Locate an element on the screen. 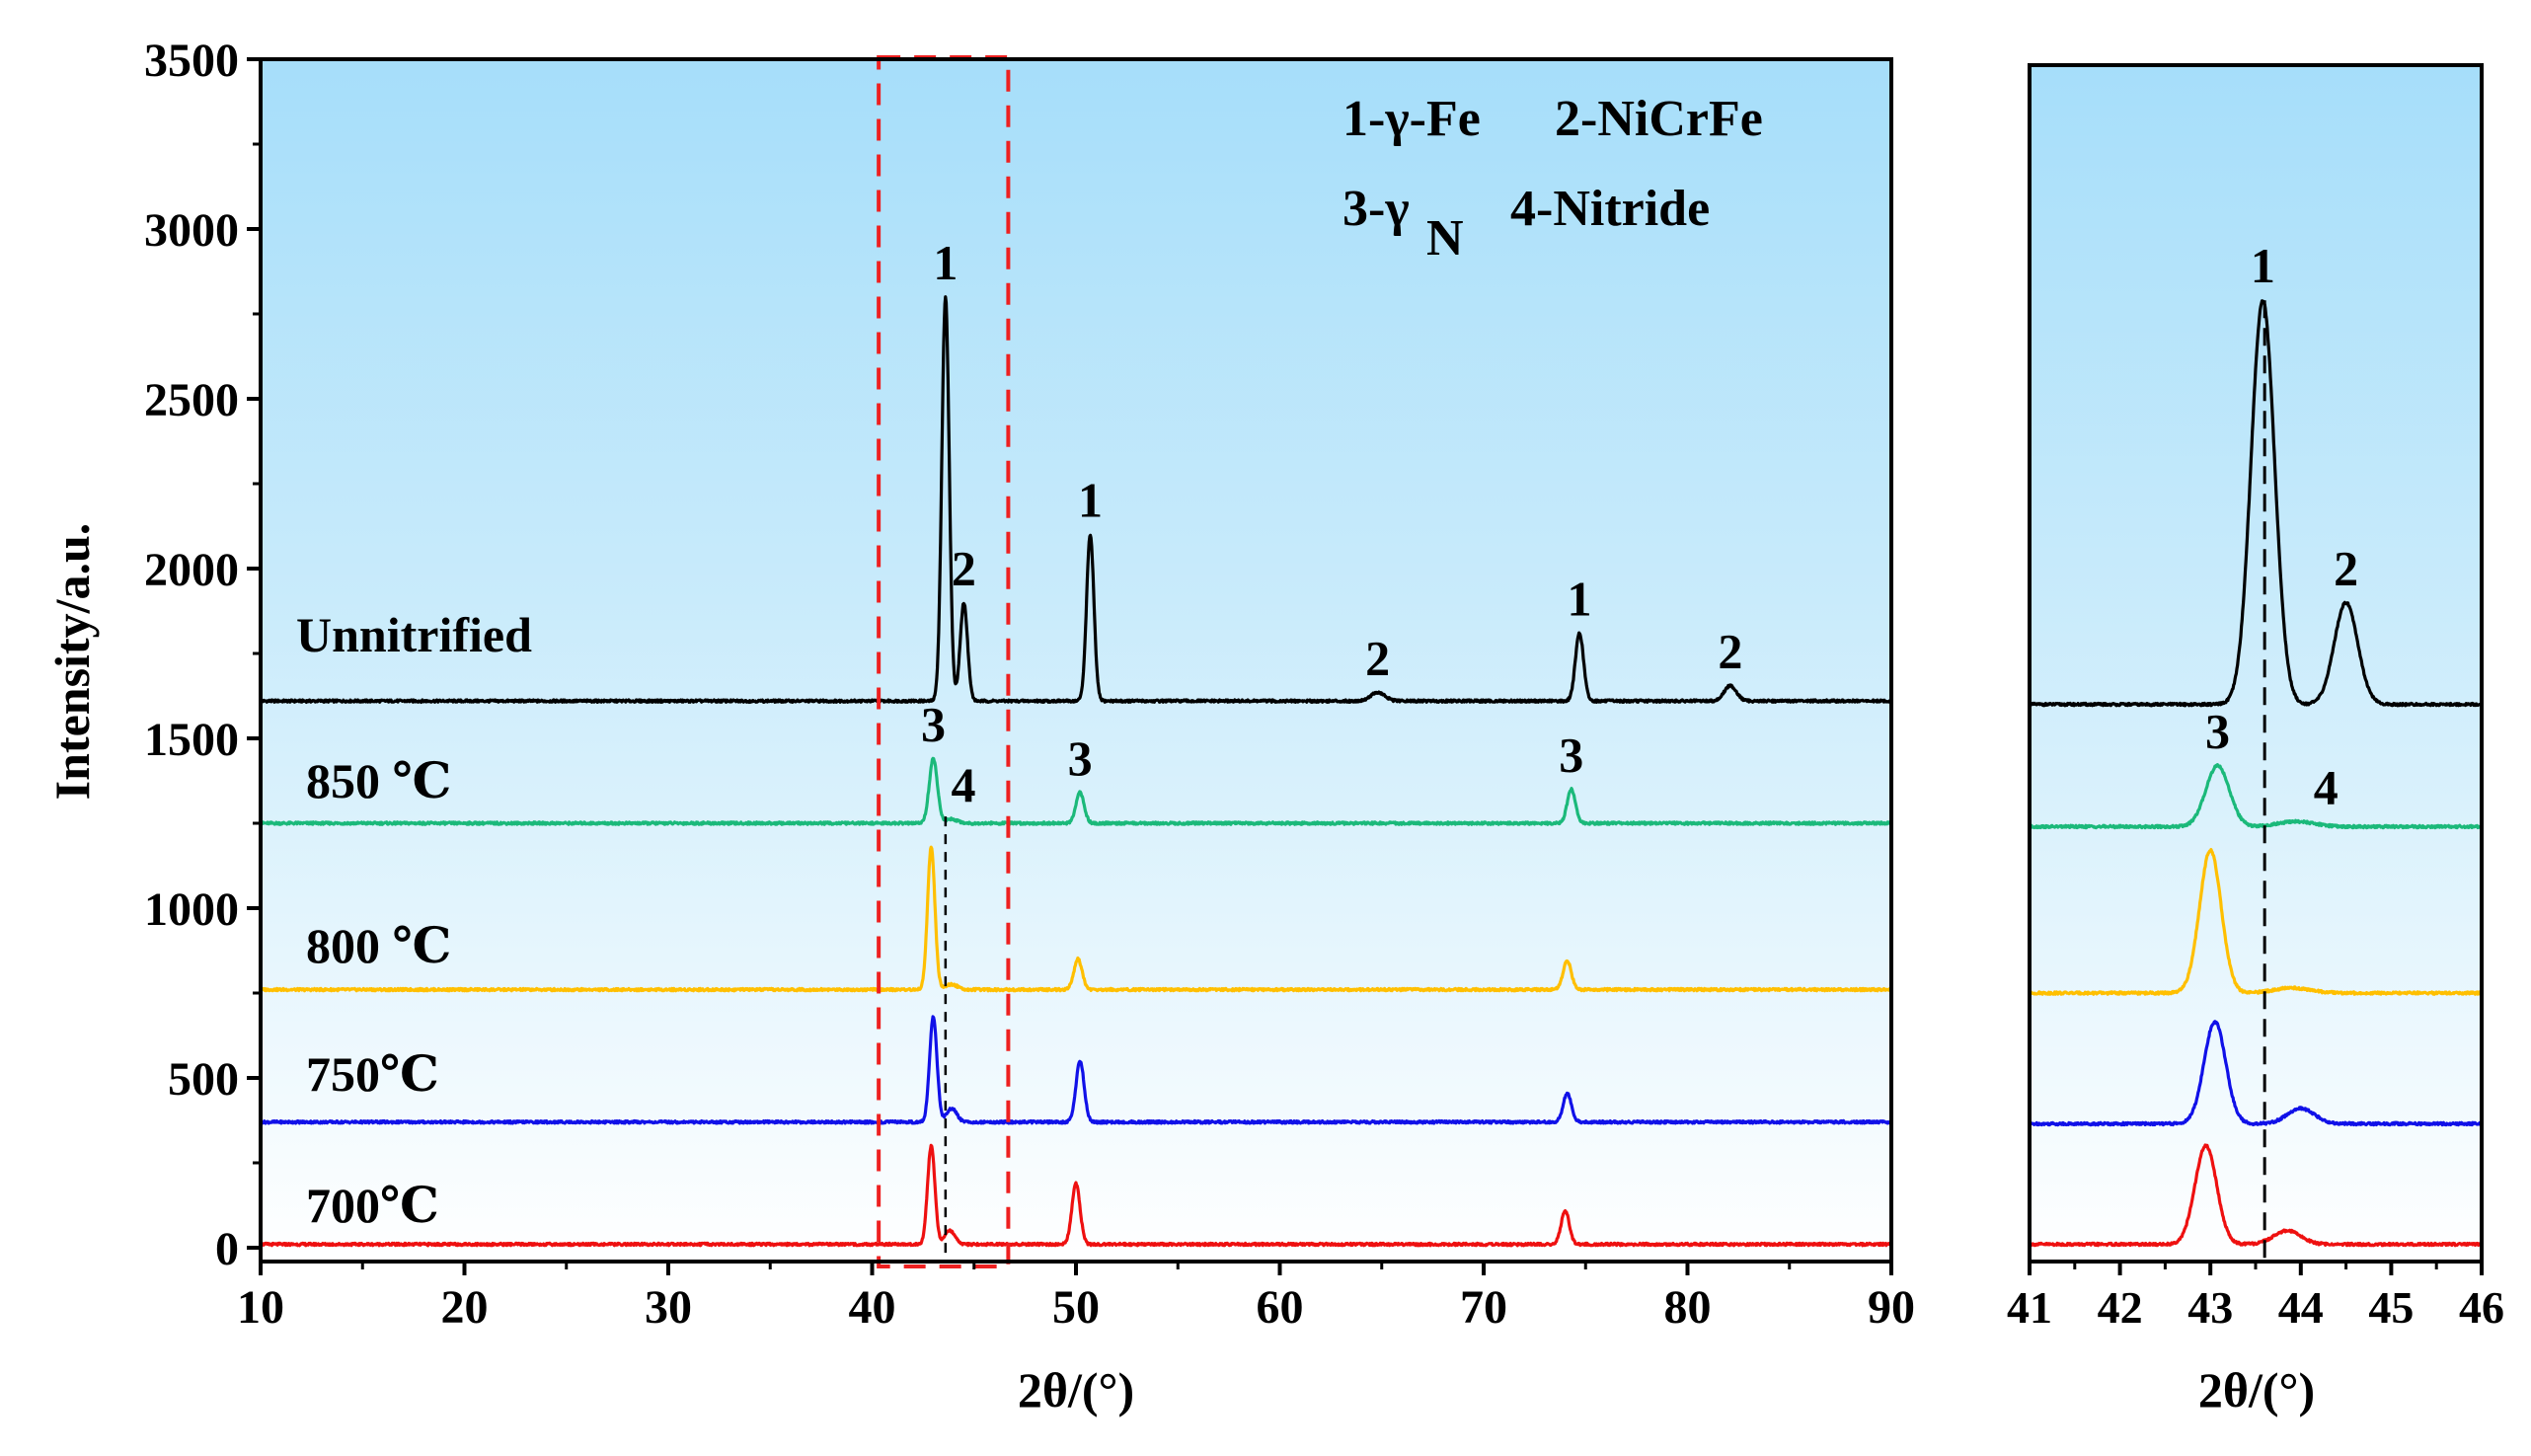  peak-label-850-0: 3 is located at coordinates (933, 724).